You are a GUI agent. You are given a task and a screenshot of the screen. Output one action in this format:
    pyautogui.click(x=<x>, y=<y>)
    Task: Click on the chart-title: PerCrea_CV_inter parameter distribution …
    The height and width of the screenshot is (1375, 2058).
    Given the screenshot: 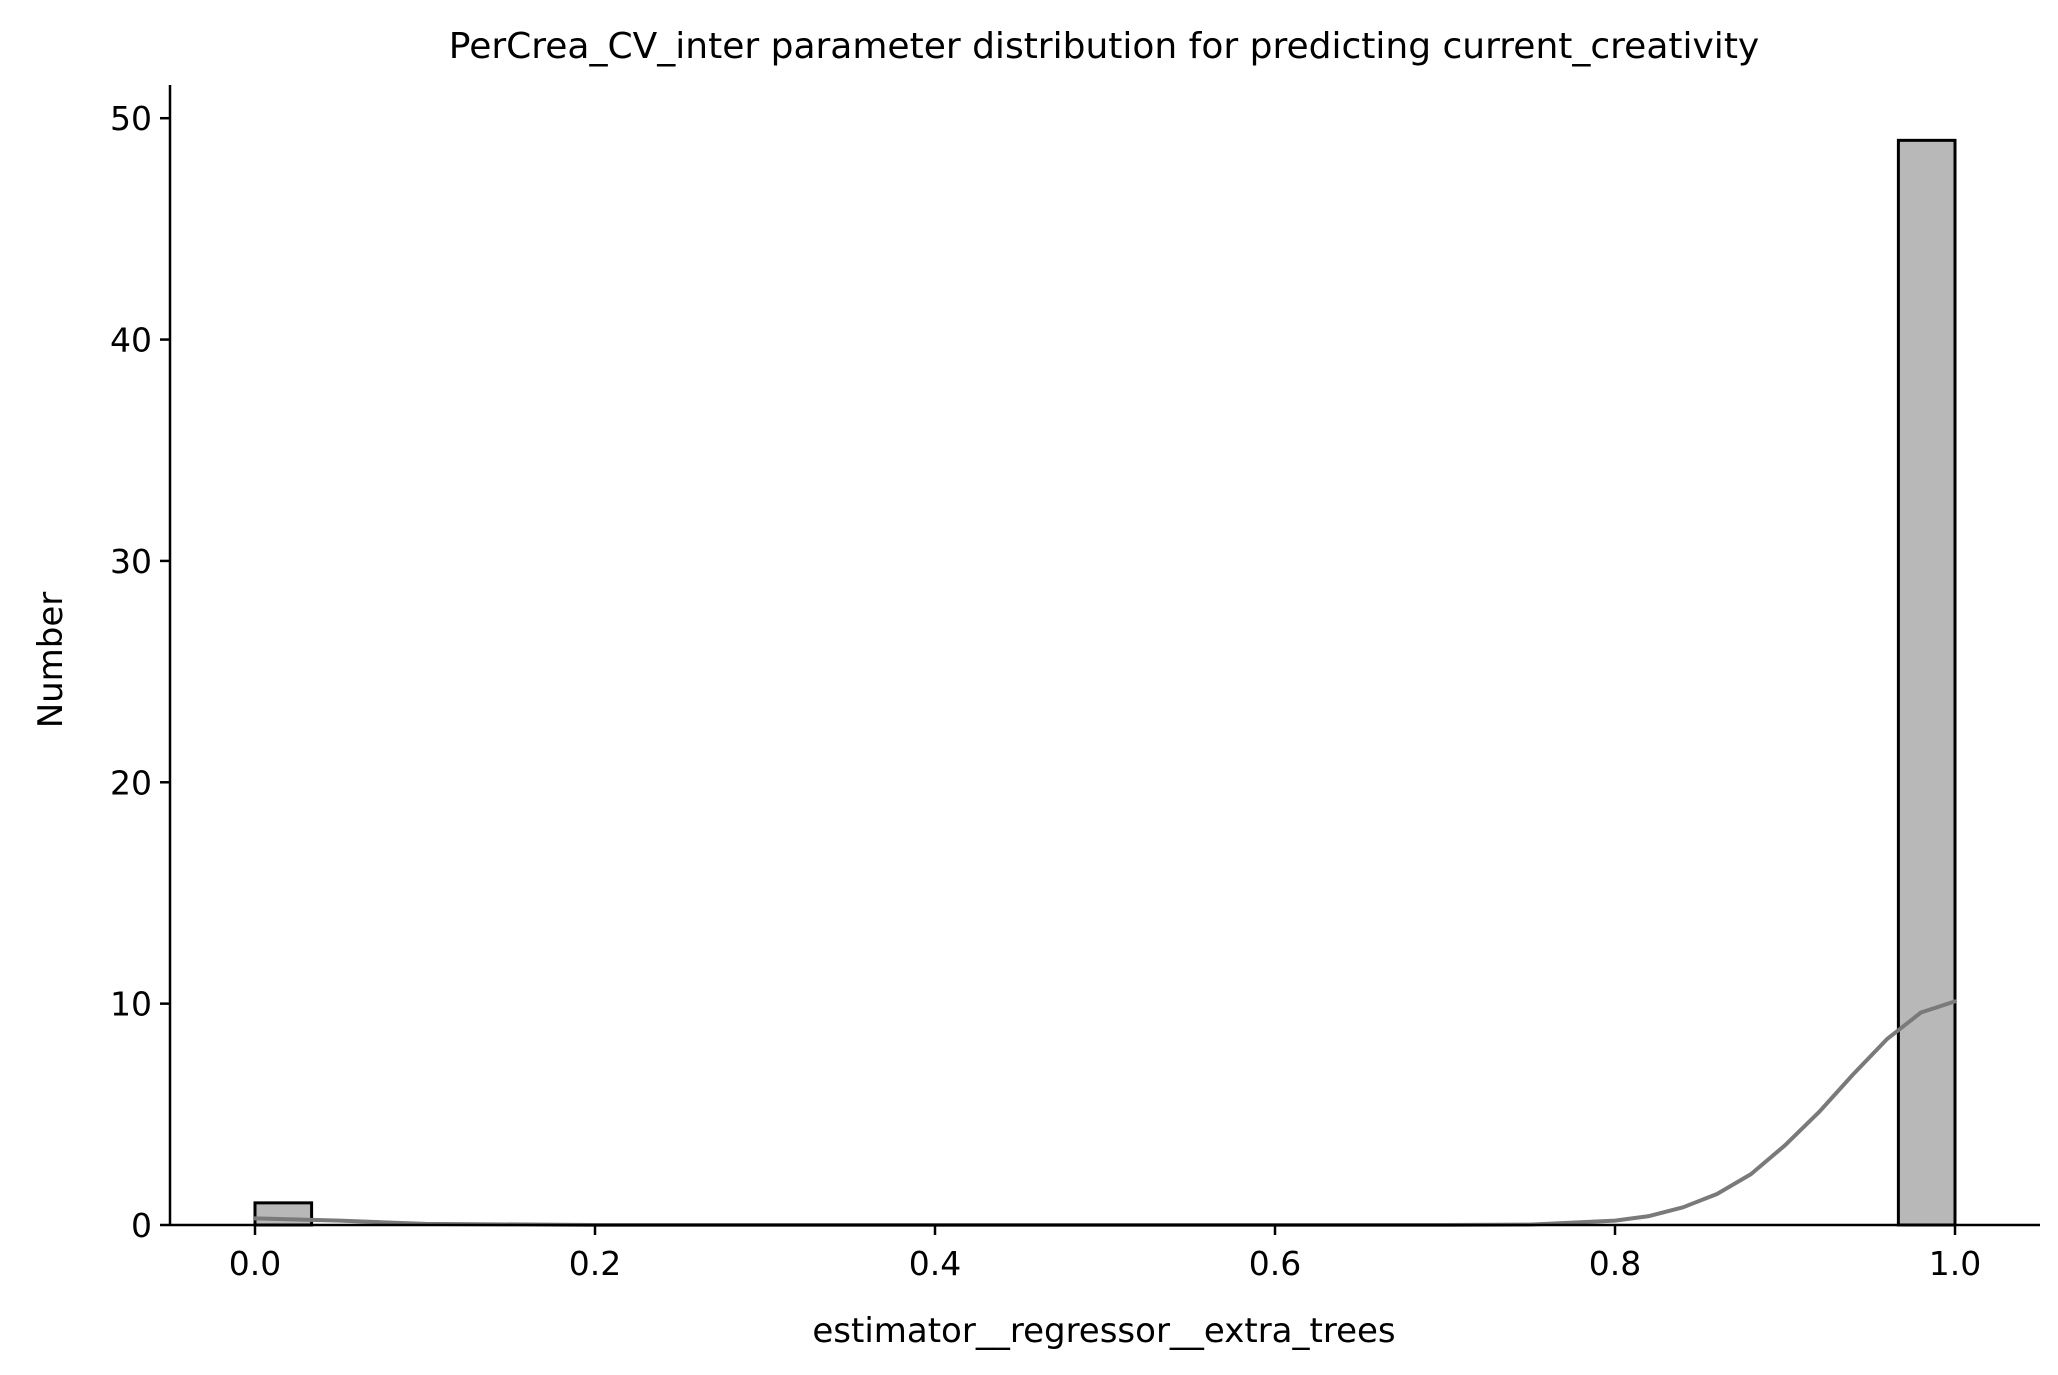 What is the action you would take?
    pyautogui.click(x=1104, y=46)
    